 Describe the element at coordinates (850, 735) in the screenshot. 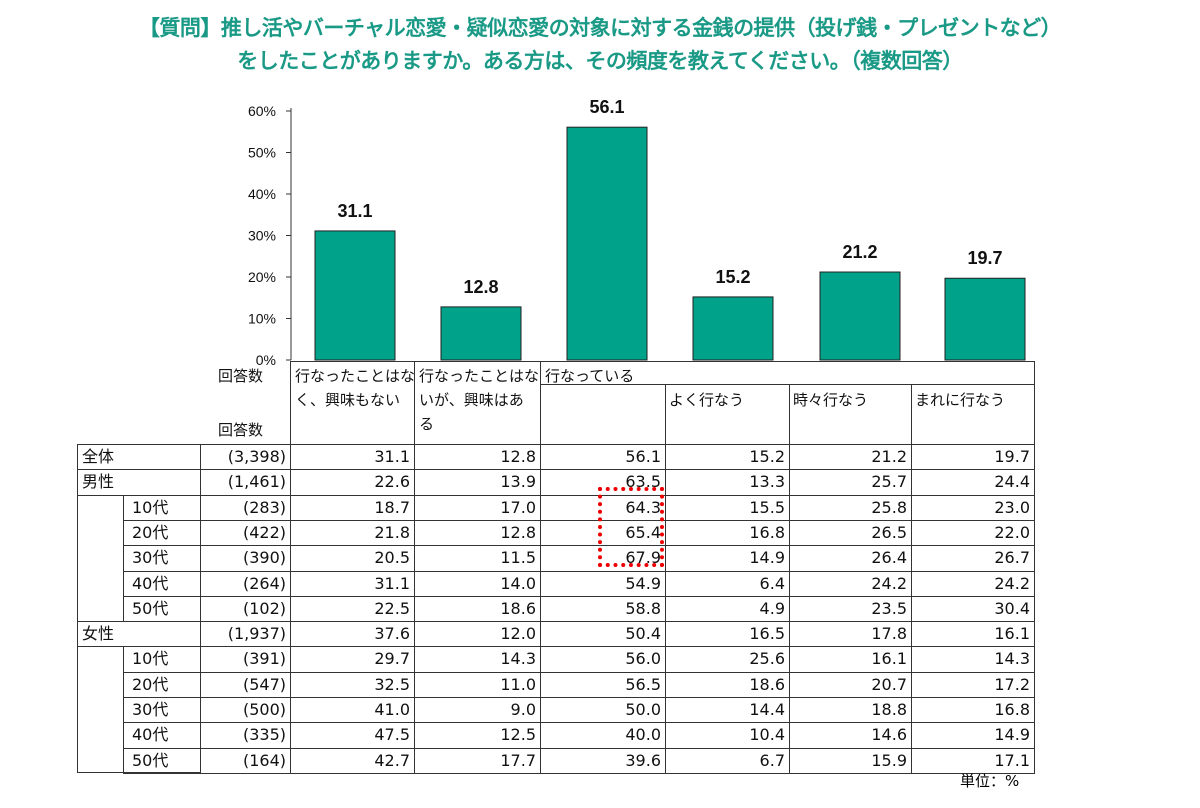

I see `row-value: 14.6` at that location.